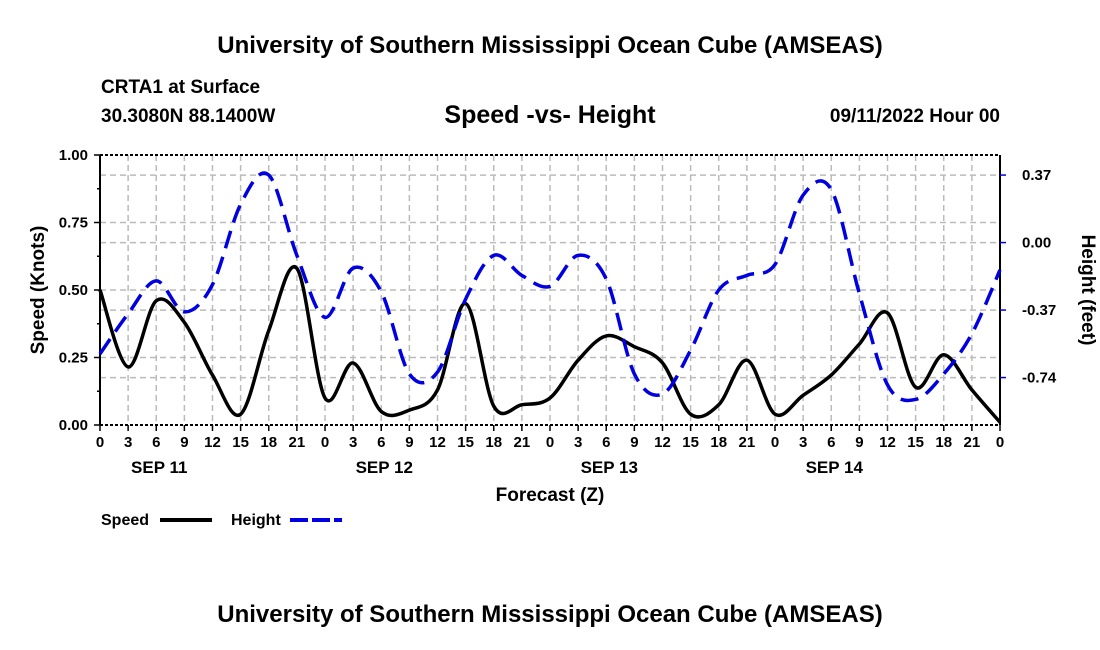 The height and width of the screenshot is (650, 1100). I want to click on y-axis-label: Speed (Knots), so click(38, 290).